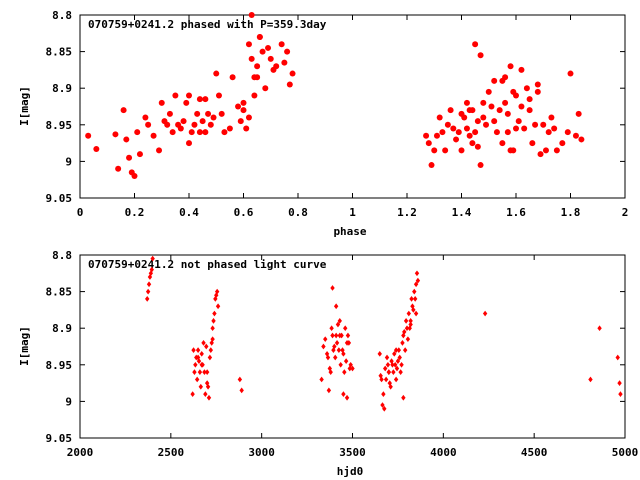  What do you see at coordinates (62, 255) in the screenshot?
I see `y-tick-label: 8.8` at bounding box center [62, 255].